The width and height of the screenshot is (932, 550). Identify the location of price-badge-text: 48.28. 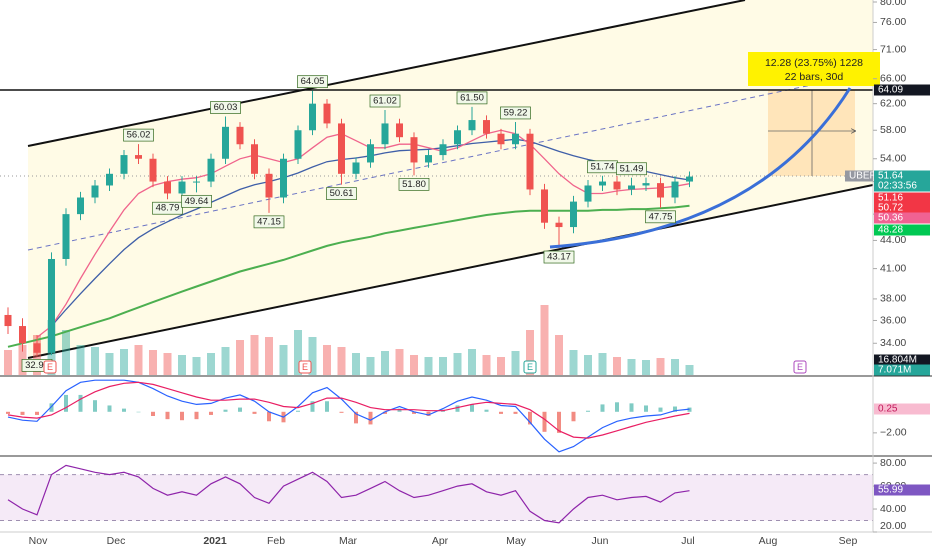
(890, 230).